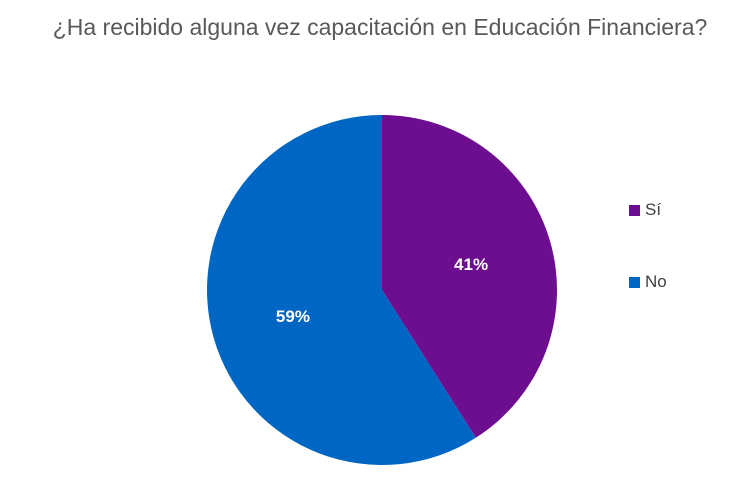 Image resolution: width=753 pixels, height=502 pixels. Describe the element at coordinates (656, 281) in the screenshot. I see `legend-label-no: No` at that location.